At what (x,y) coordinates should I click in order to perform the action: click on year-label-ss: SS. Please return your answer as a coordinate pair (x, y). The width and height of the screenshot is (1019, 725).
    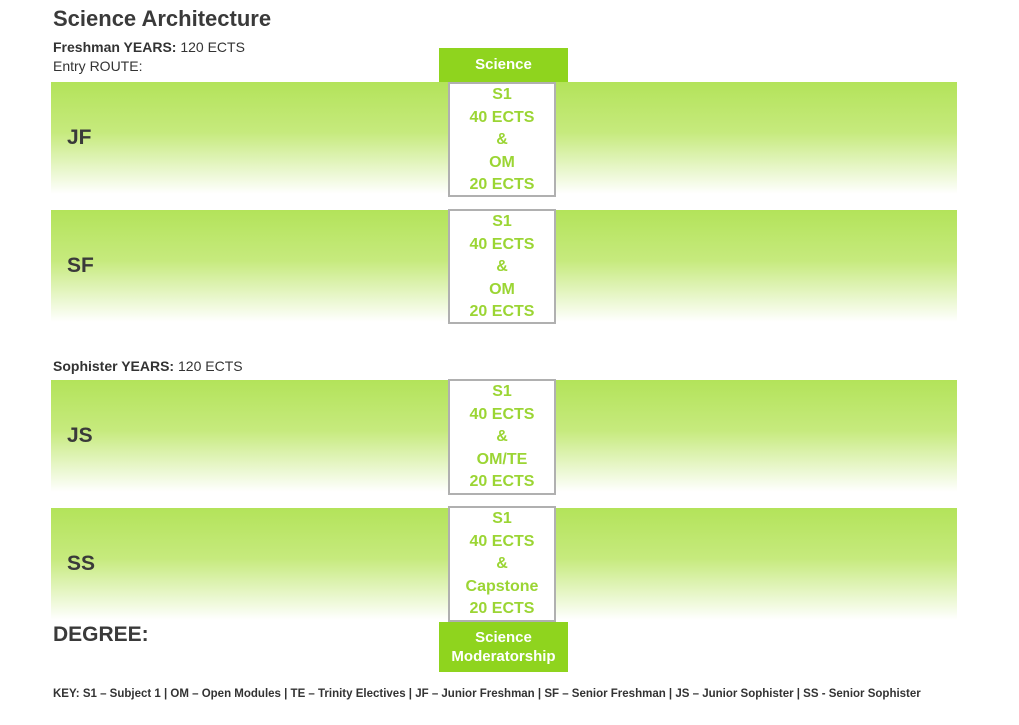
    Looking at the image, I should click on (81, 563).